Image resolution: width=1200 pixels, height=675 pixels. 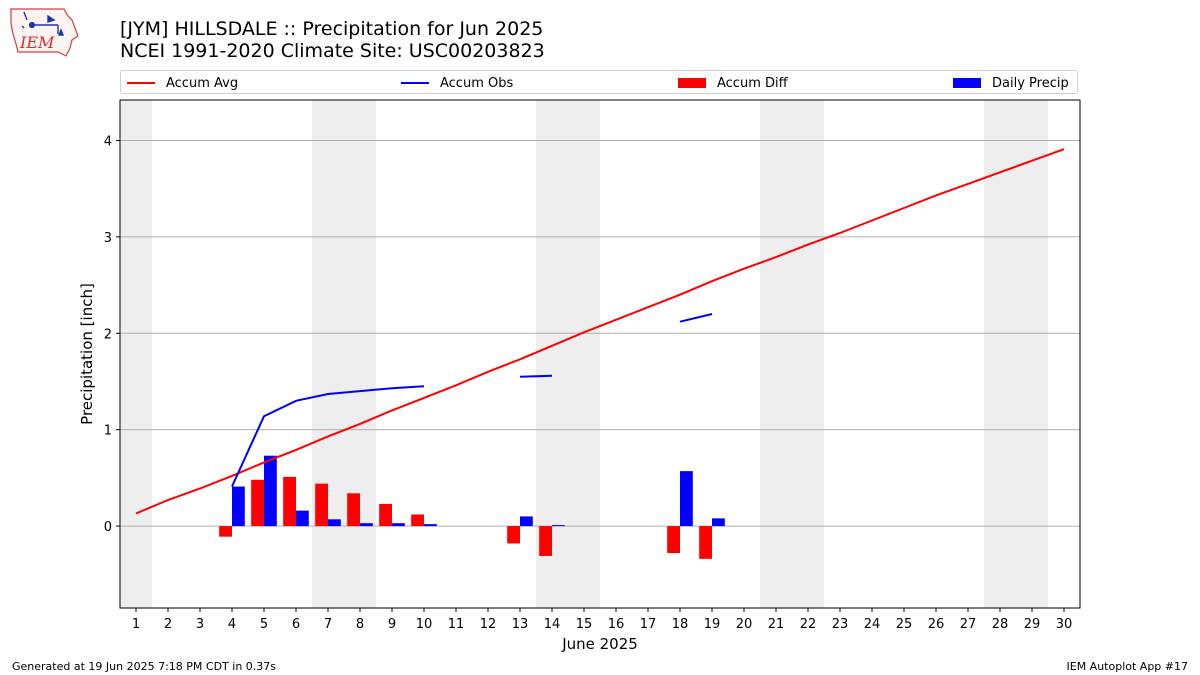 What do you see at coordinates (936, 624) in the screenshot?
I see `x-tick-label: 26` at bounding box center [936, 624].